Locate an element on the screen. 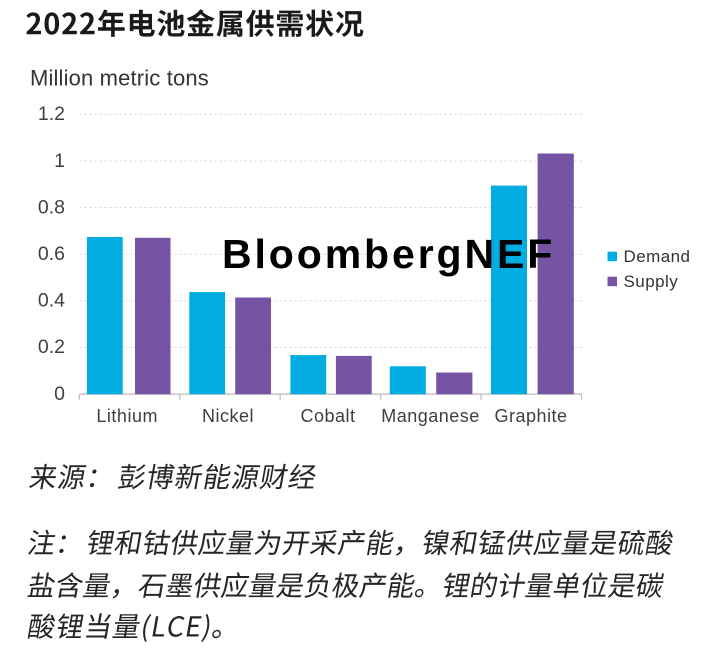 The image size is (711, 658). svg-text: 0 is located at coordinates (59, 394).